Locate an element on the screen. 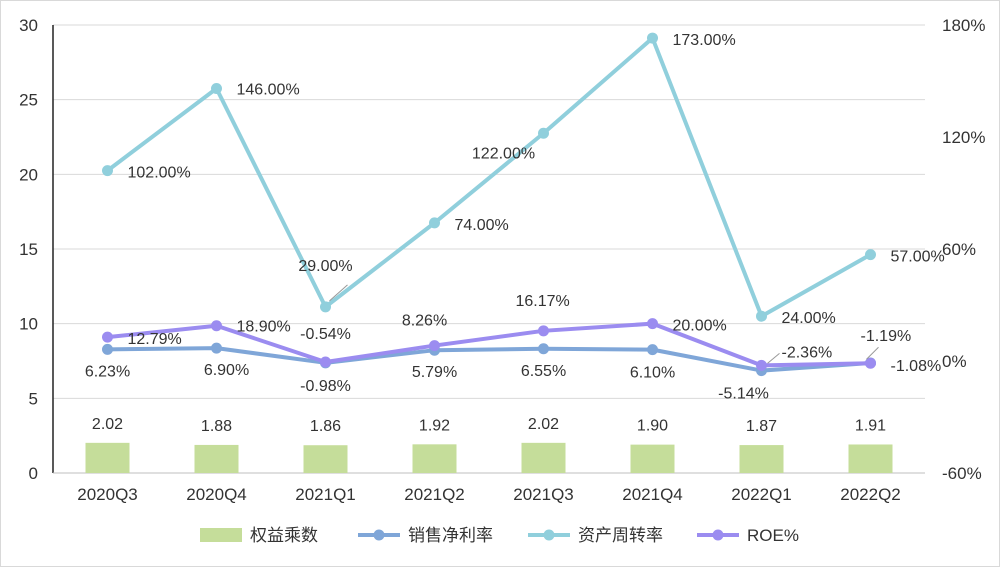 This screenshot has height=572, width=1000. line-data-label: 12.79% is located at coordinates (155, 339).